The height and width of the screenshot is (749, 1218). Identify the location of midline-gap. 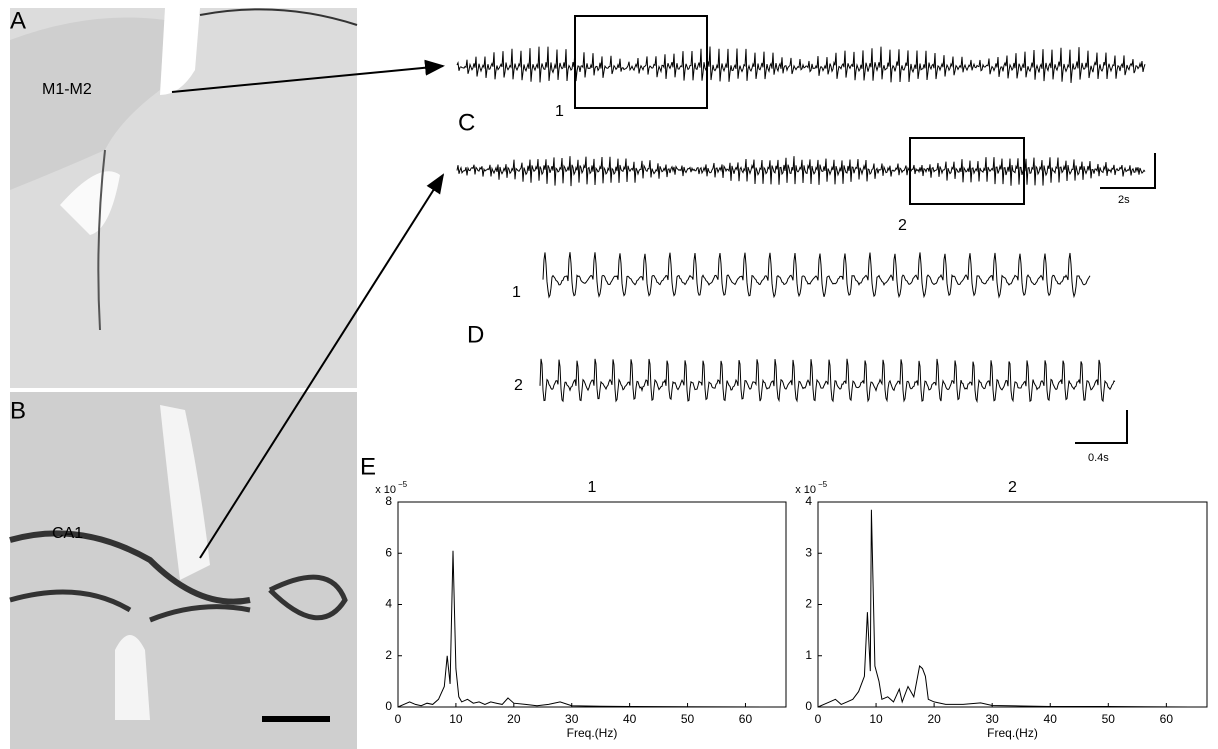
(180, 51).